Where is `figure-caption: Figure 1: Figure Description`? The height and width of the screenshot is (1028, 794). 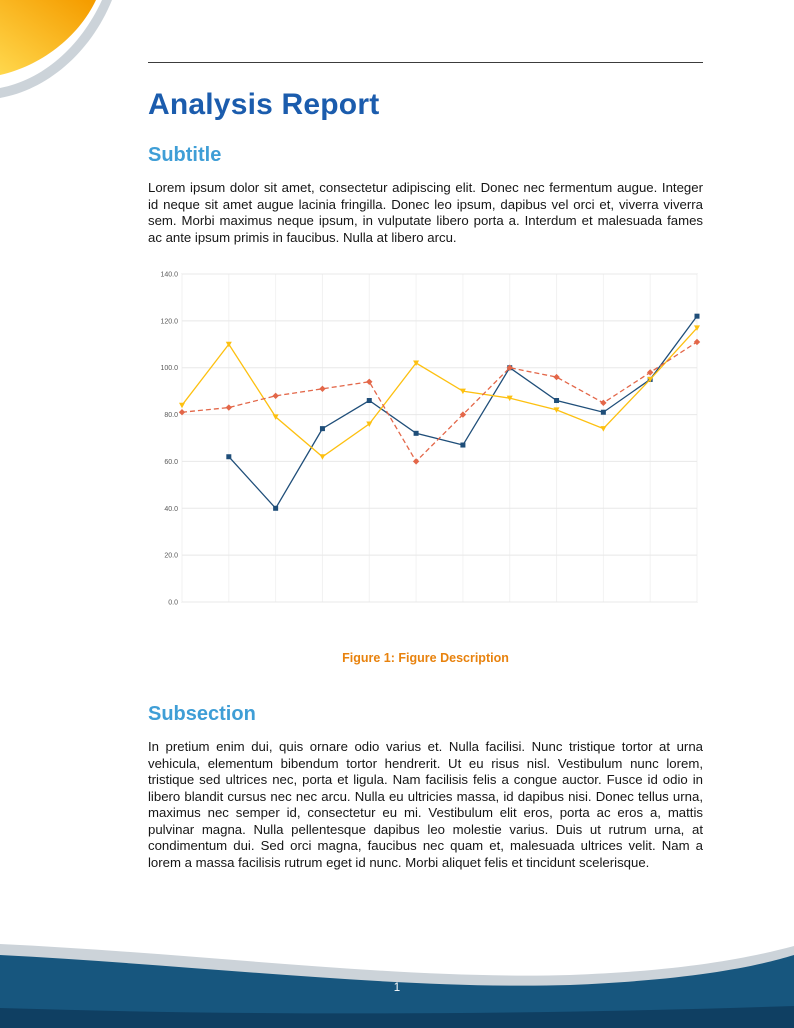
figure-caption: Figure 1: Figure Description is located at coordinates (425, 658).